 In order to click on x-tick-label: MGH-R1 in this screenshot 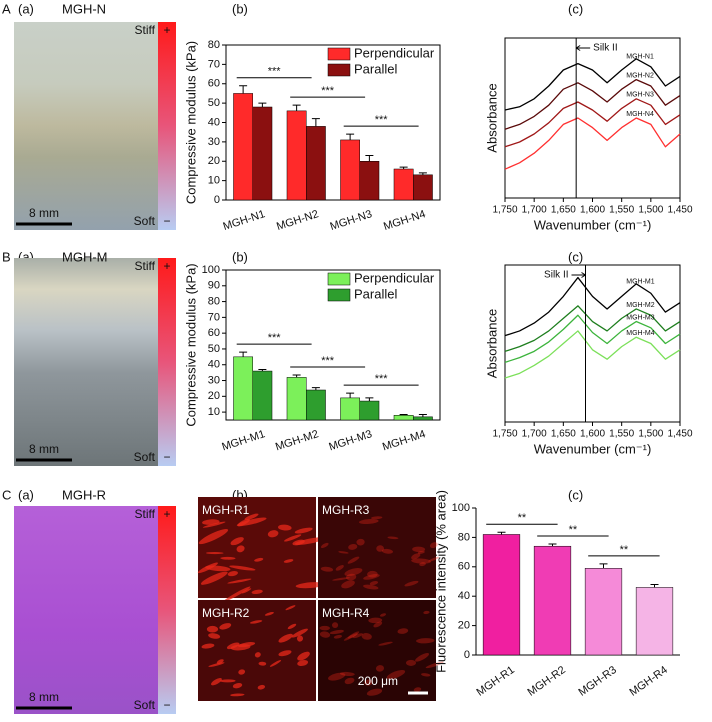, I will do `click(495, 681)`.